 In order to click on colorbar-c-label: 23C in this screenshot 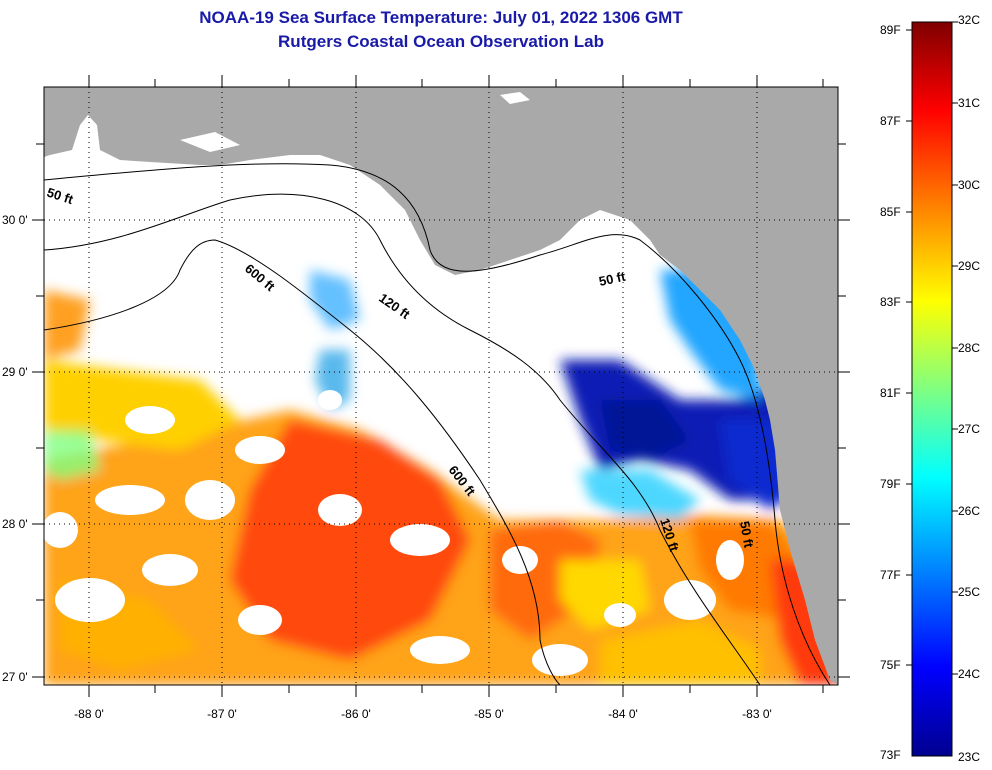, I will do `click(969, 757)`.